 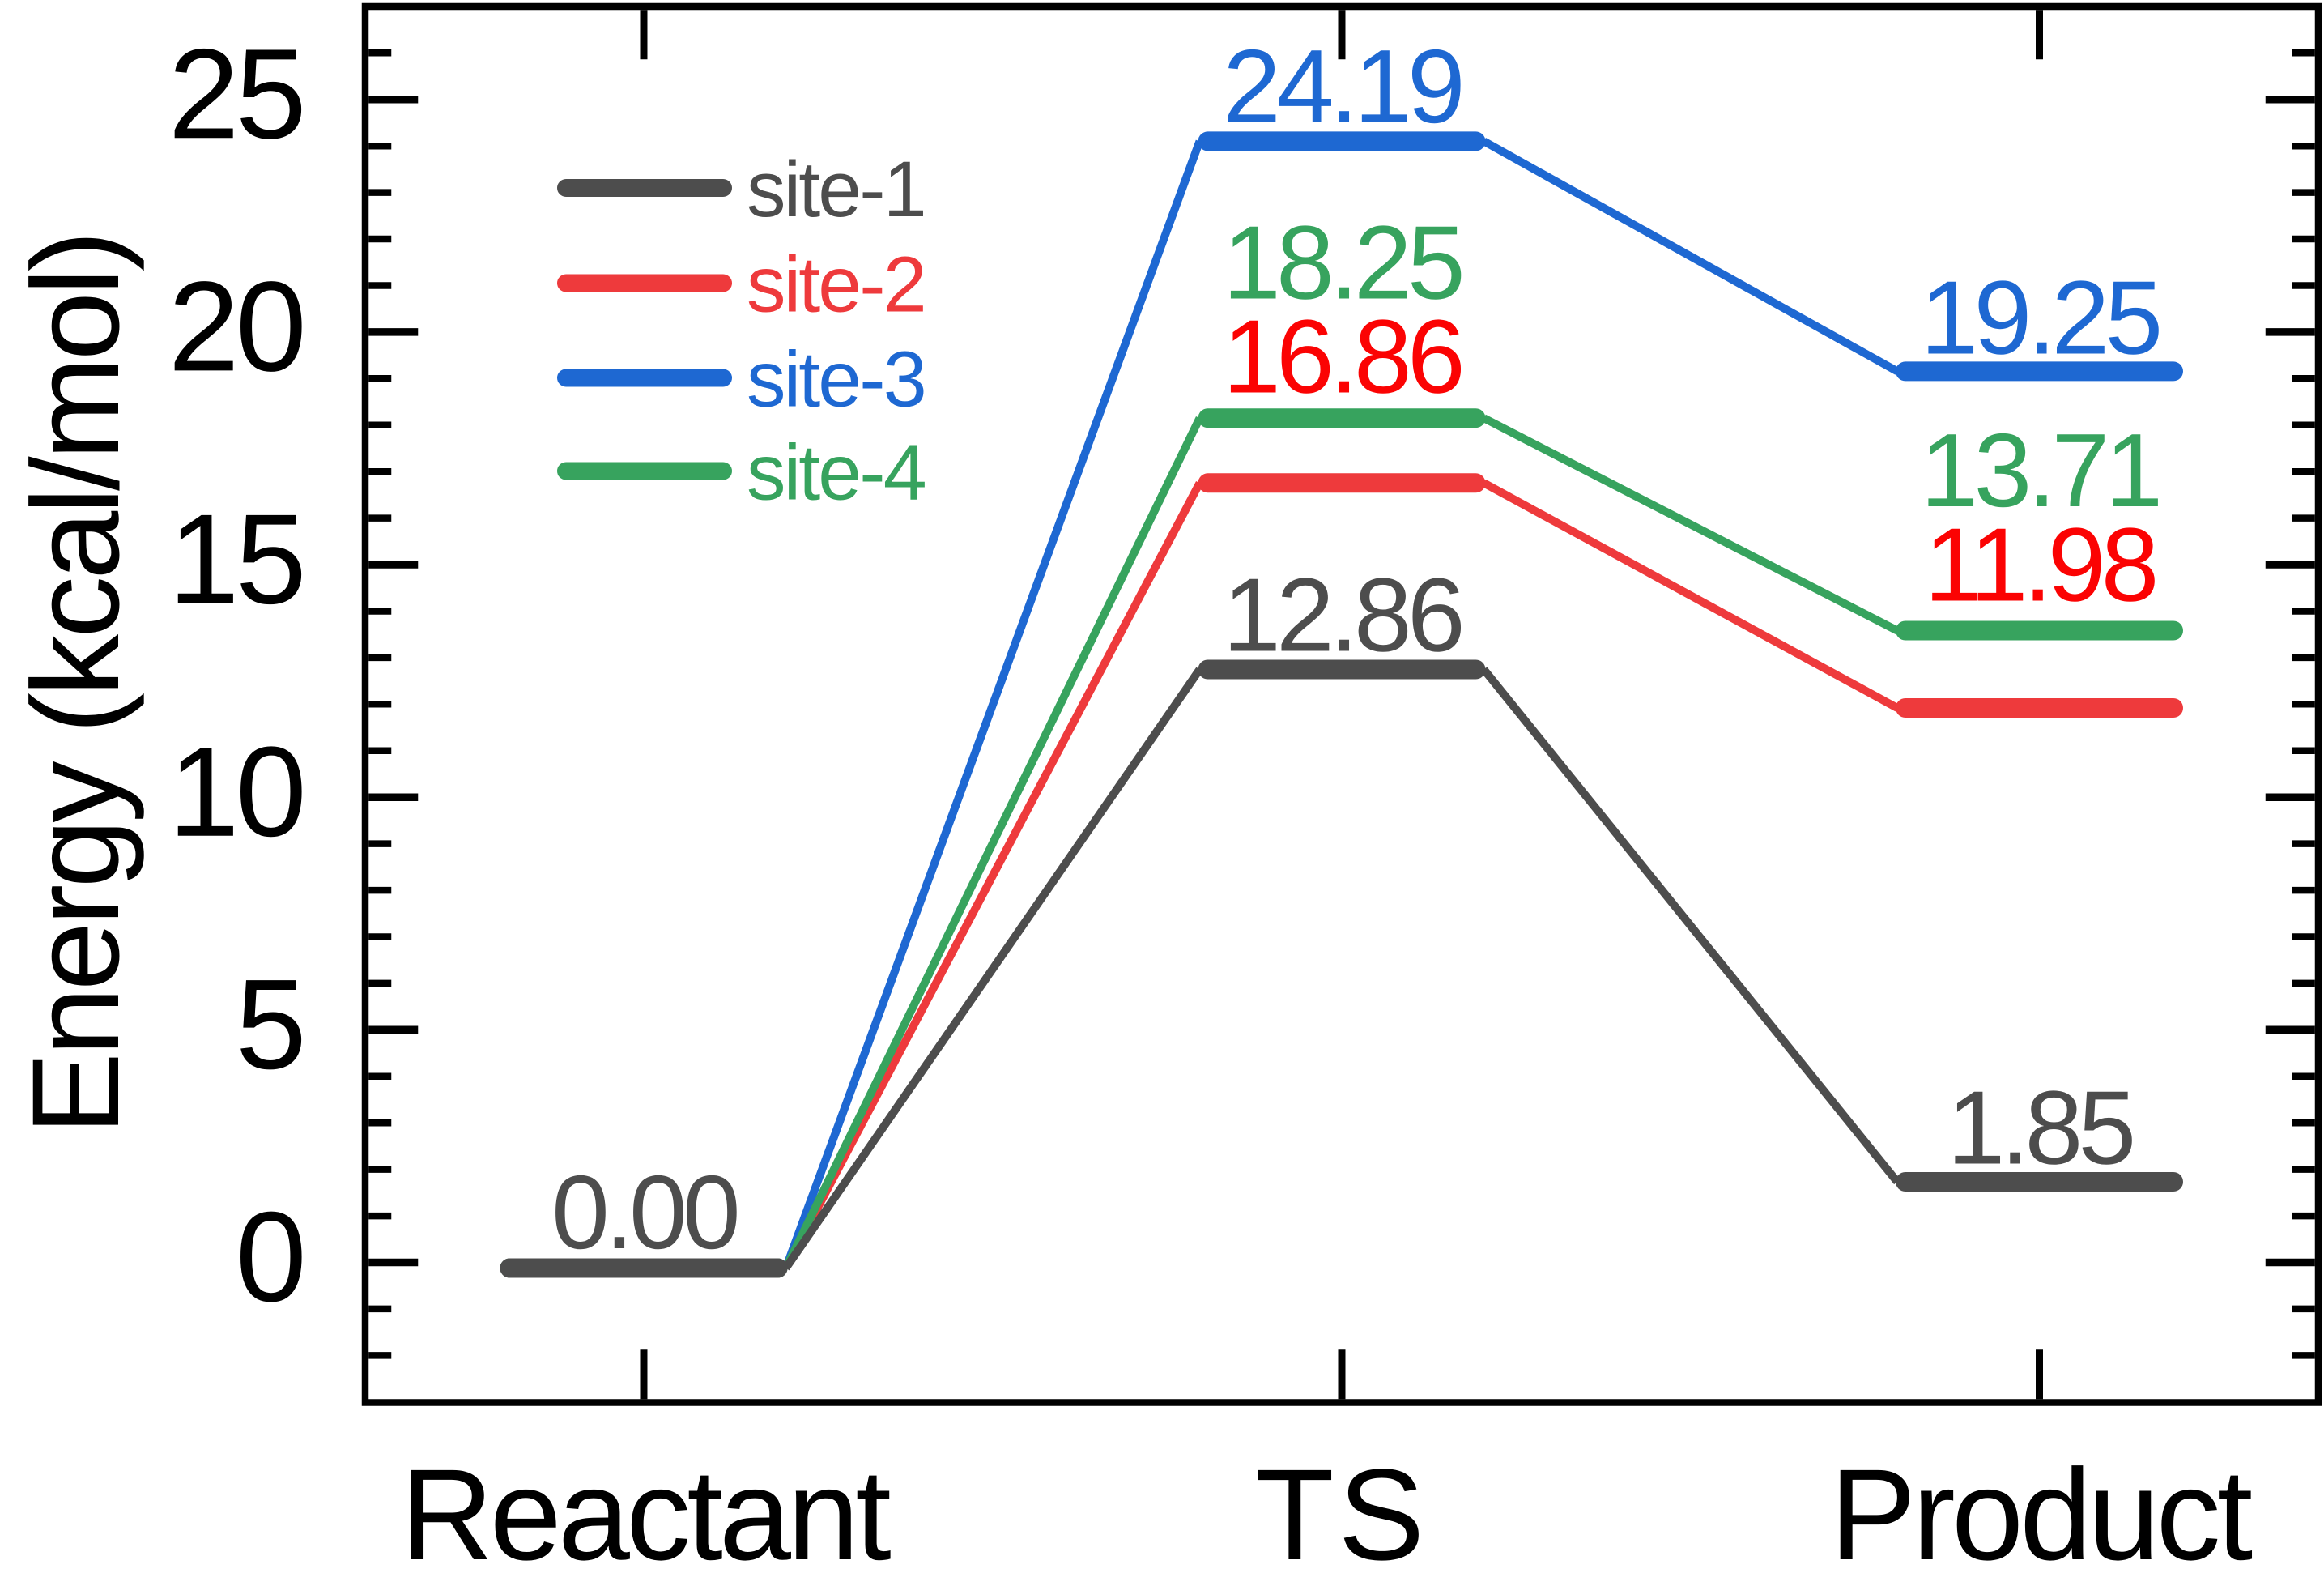 I want to click on svg-text: 20, so click(x=236, y=326).